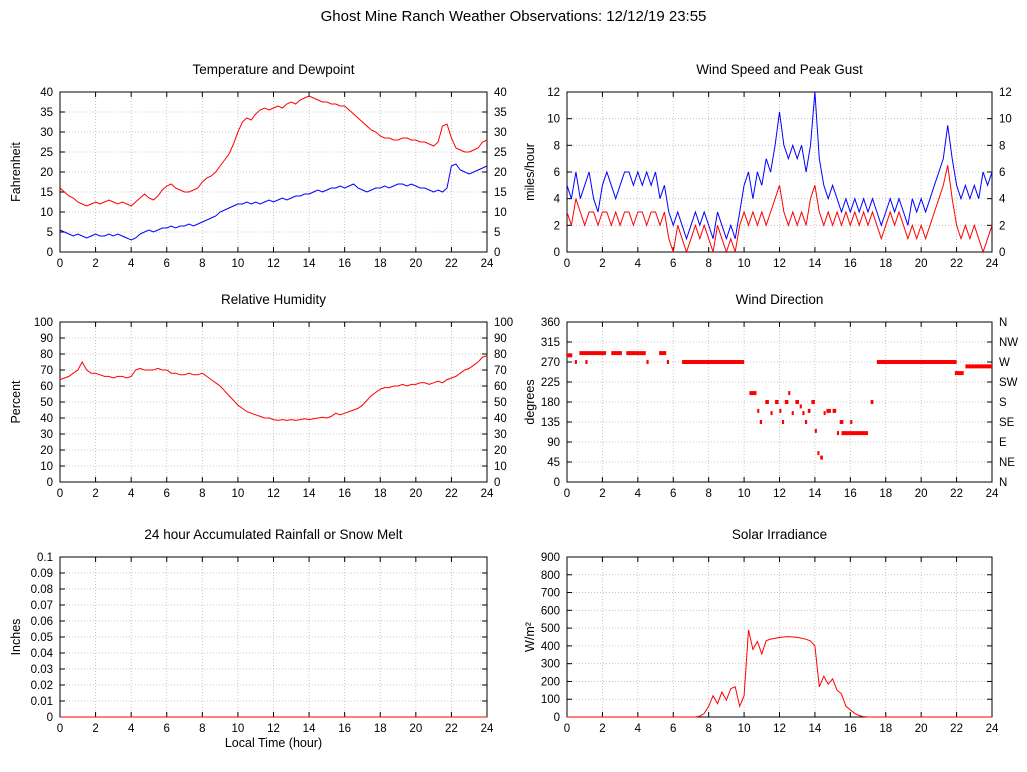  What do you see at coordinates (46, 93) in the screenshot?
I see `svg-text: 40` at bounding box center [46, 93].